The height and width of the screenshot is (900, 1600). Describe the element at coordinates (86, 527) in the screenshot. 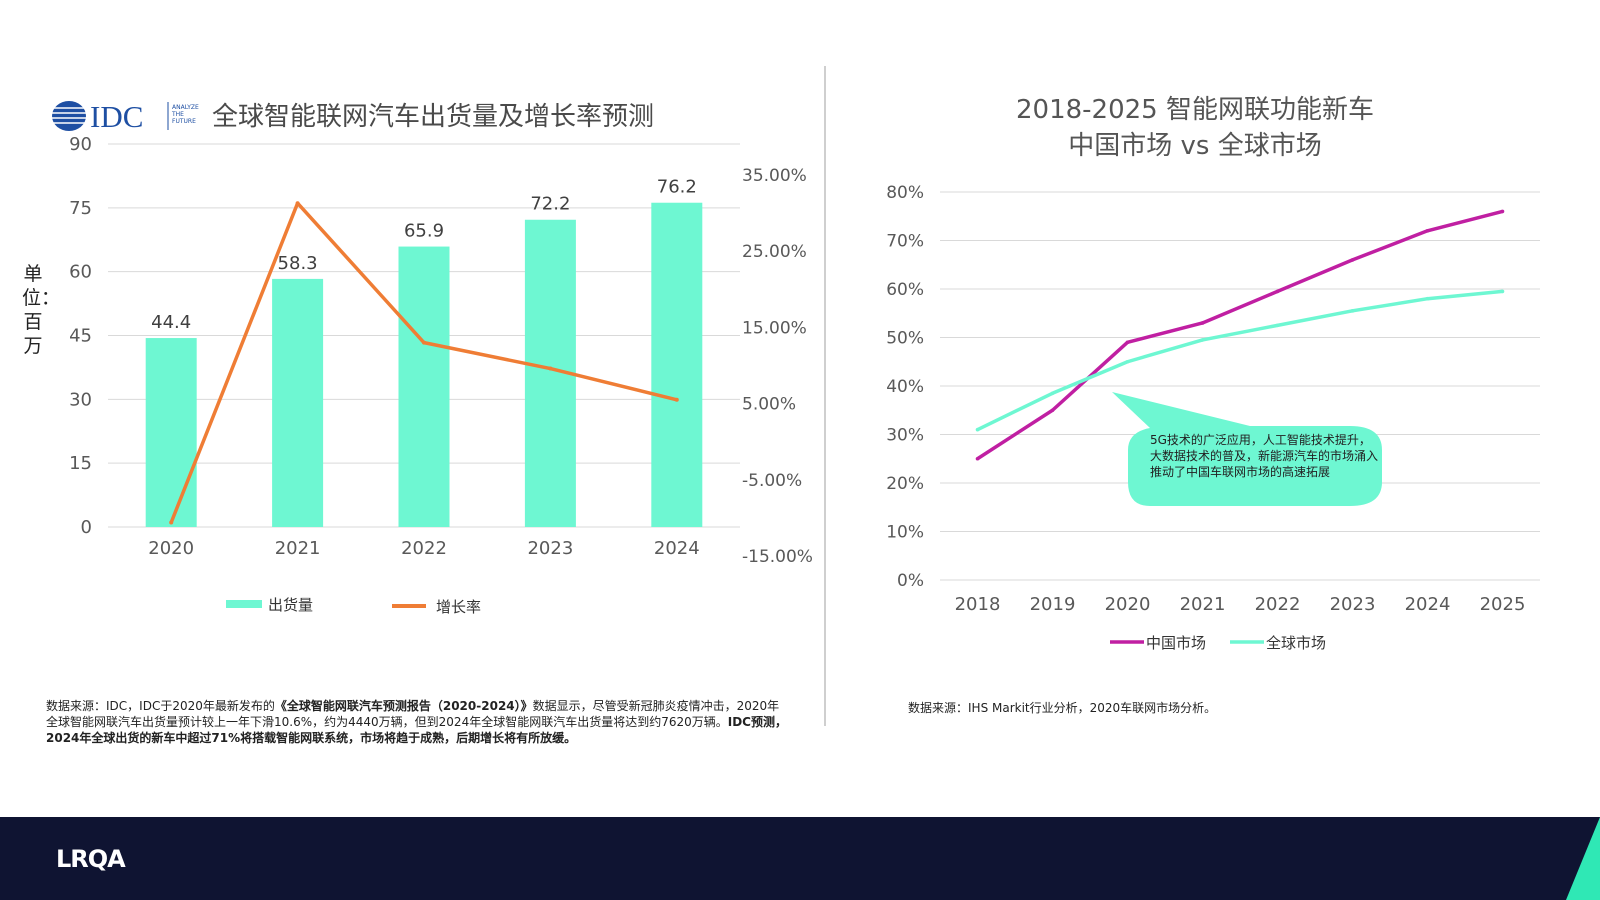

I see `y-left-tick-label: 0` at that location.